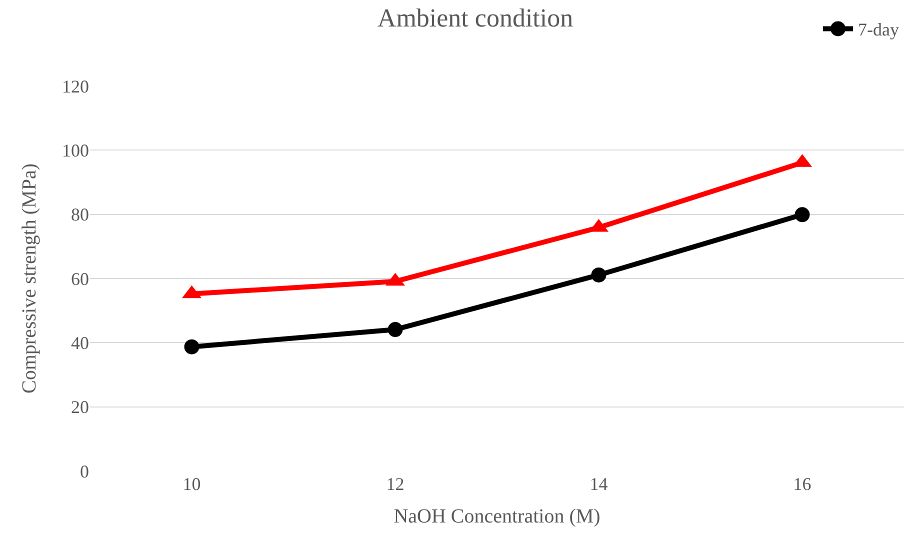  What do you see at coordinates (395, 484) in the screenshot?
I see `x-tick-label: 12` at bounding box center [395, 484].